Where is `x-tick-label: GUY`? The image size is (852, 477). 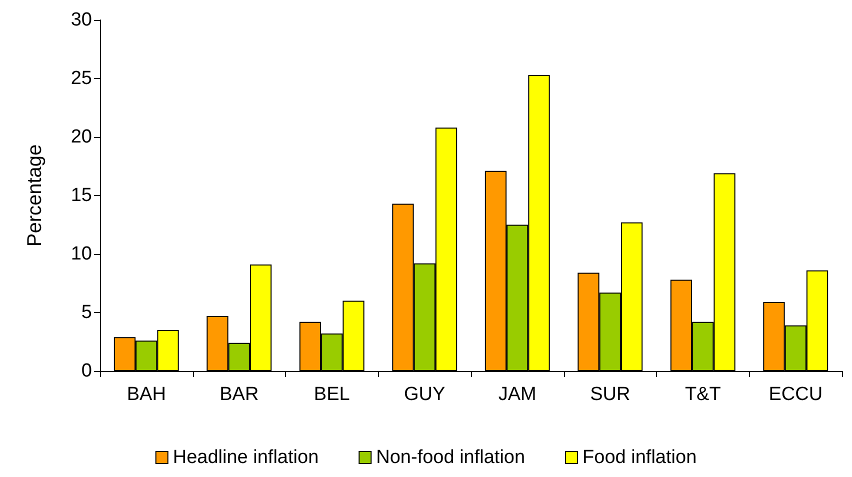
x-tick-label: GUY is located at coordinates (425, 394).